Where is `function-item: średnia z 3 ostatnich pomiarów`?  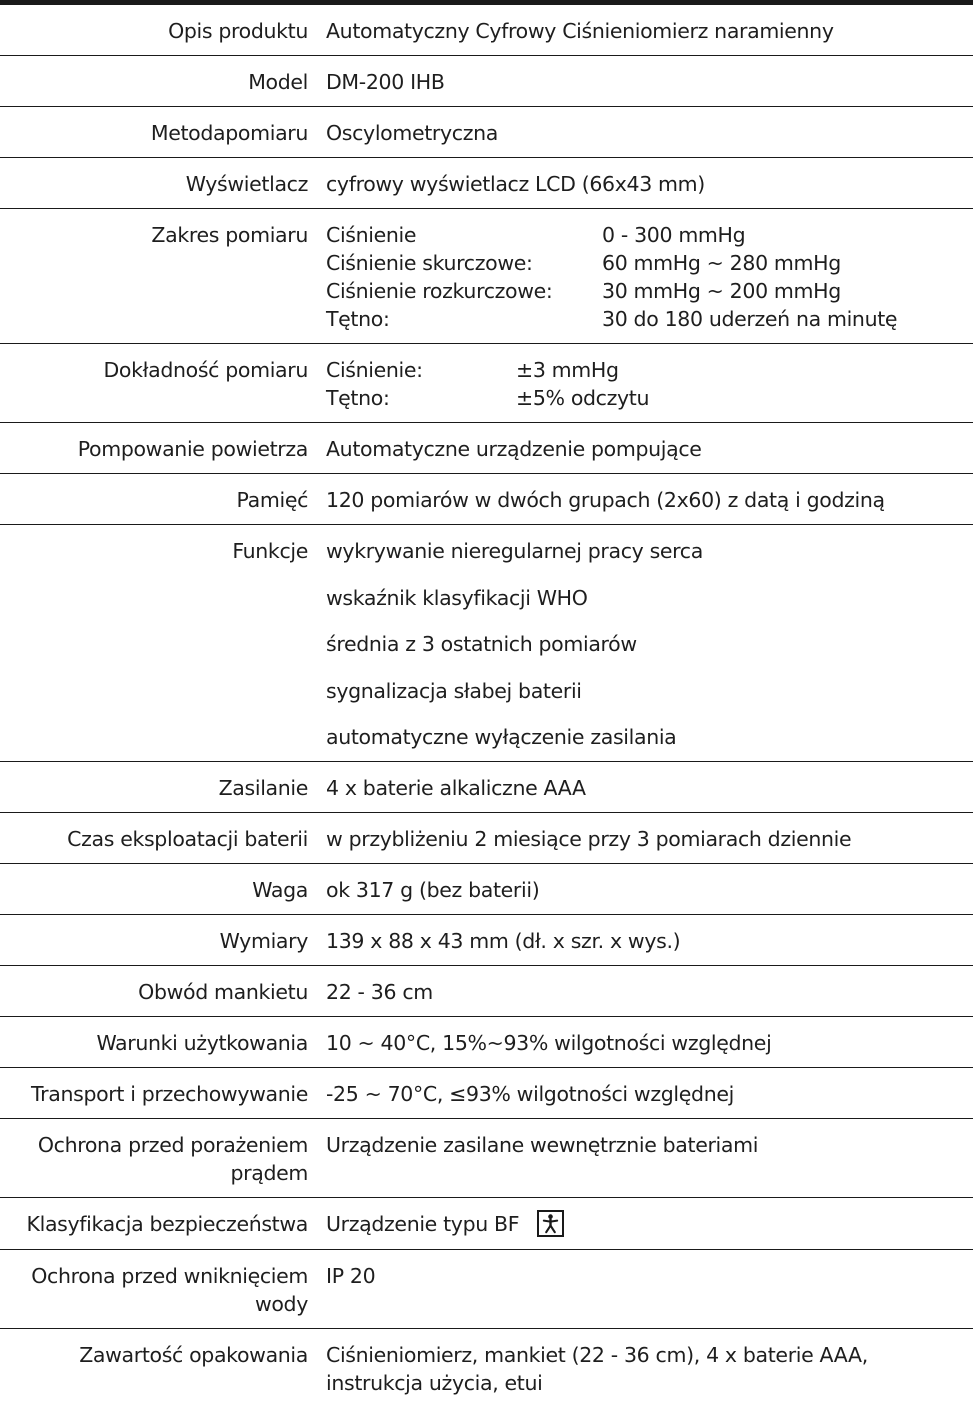
function-item: średnia z 3 ostatnich pomiarów is located at coordinates (481, 644).